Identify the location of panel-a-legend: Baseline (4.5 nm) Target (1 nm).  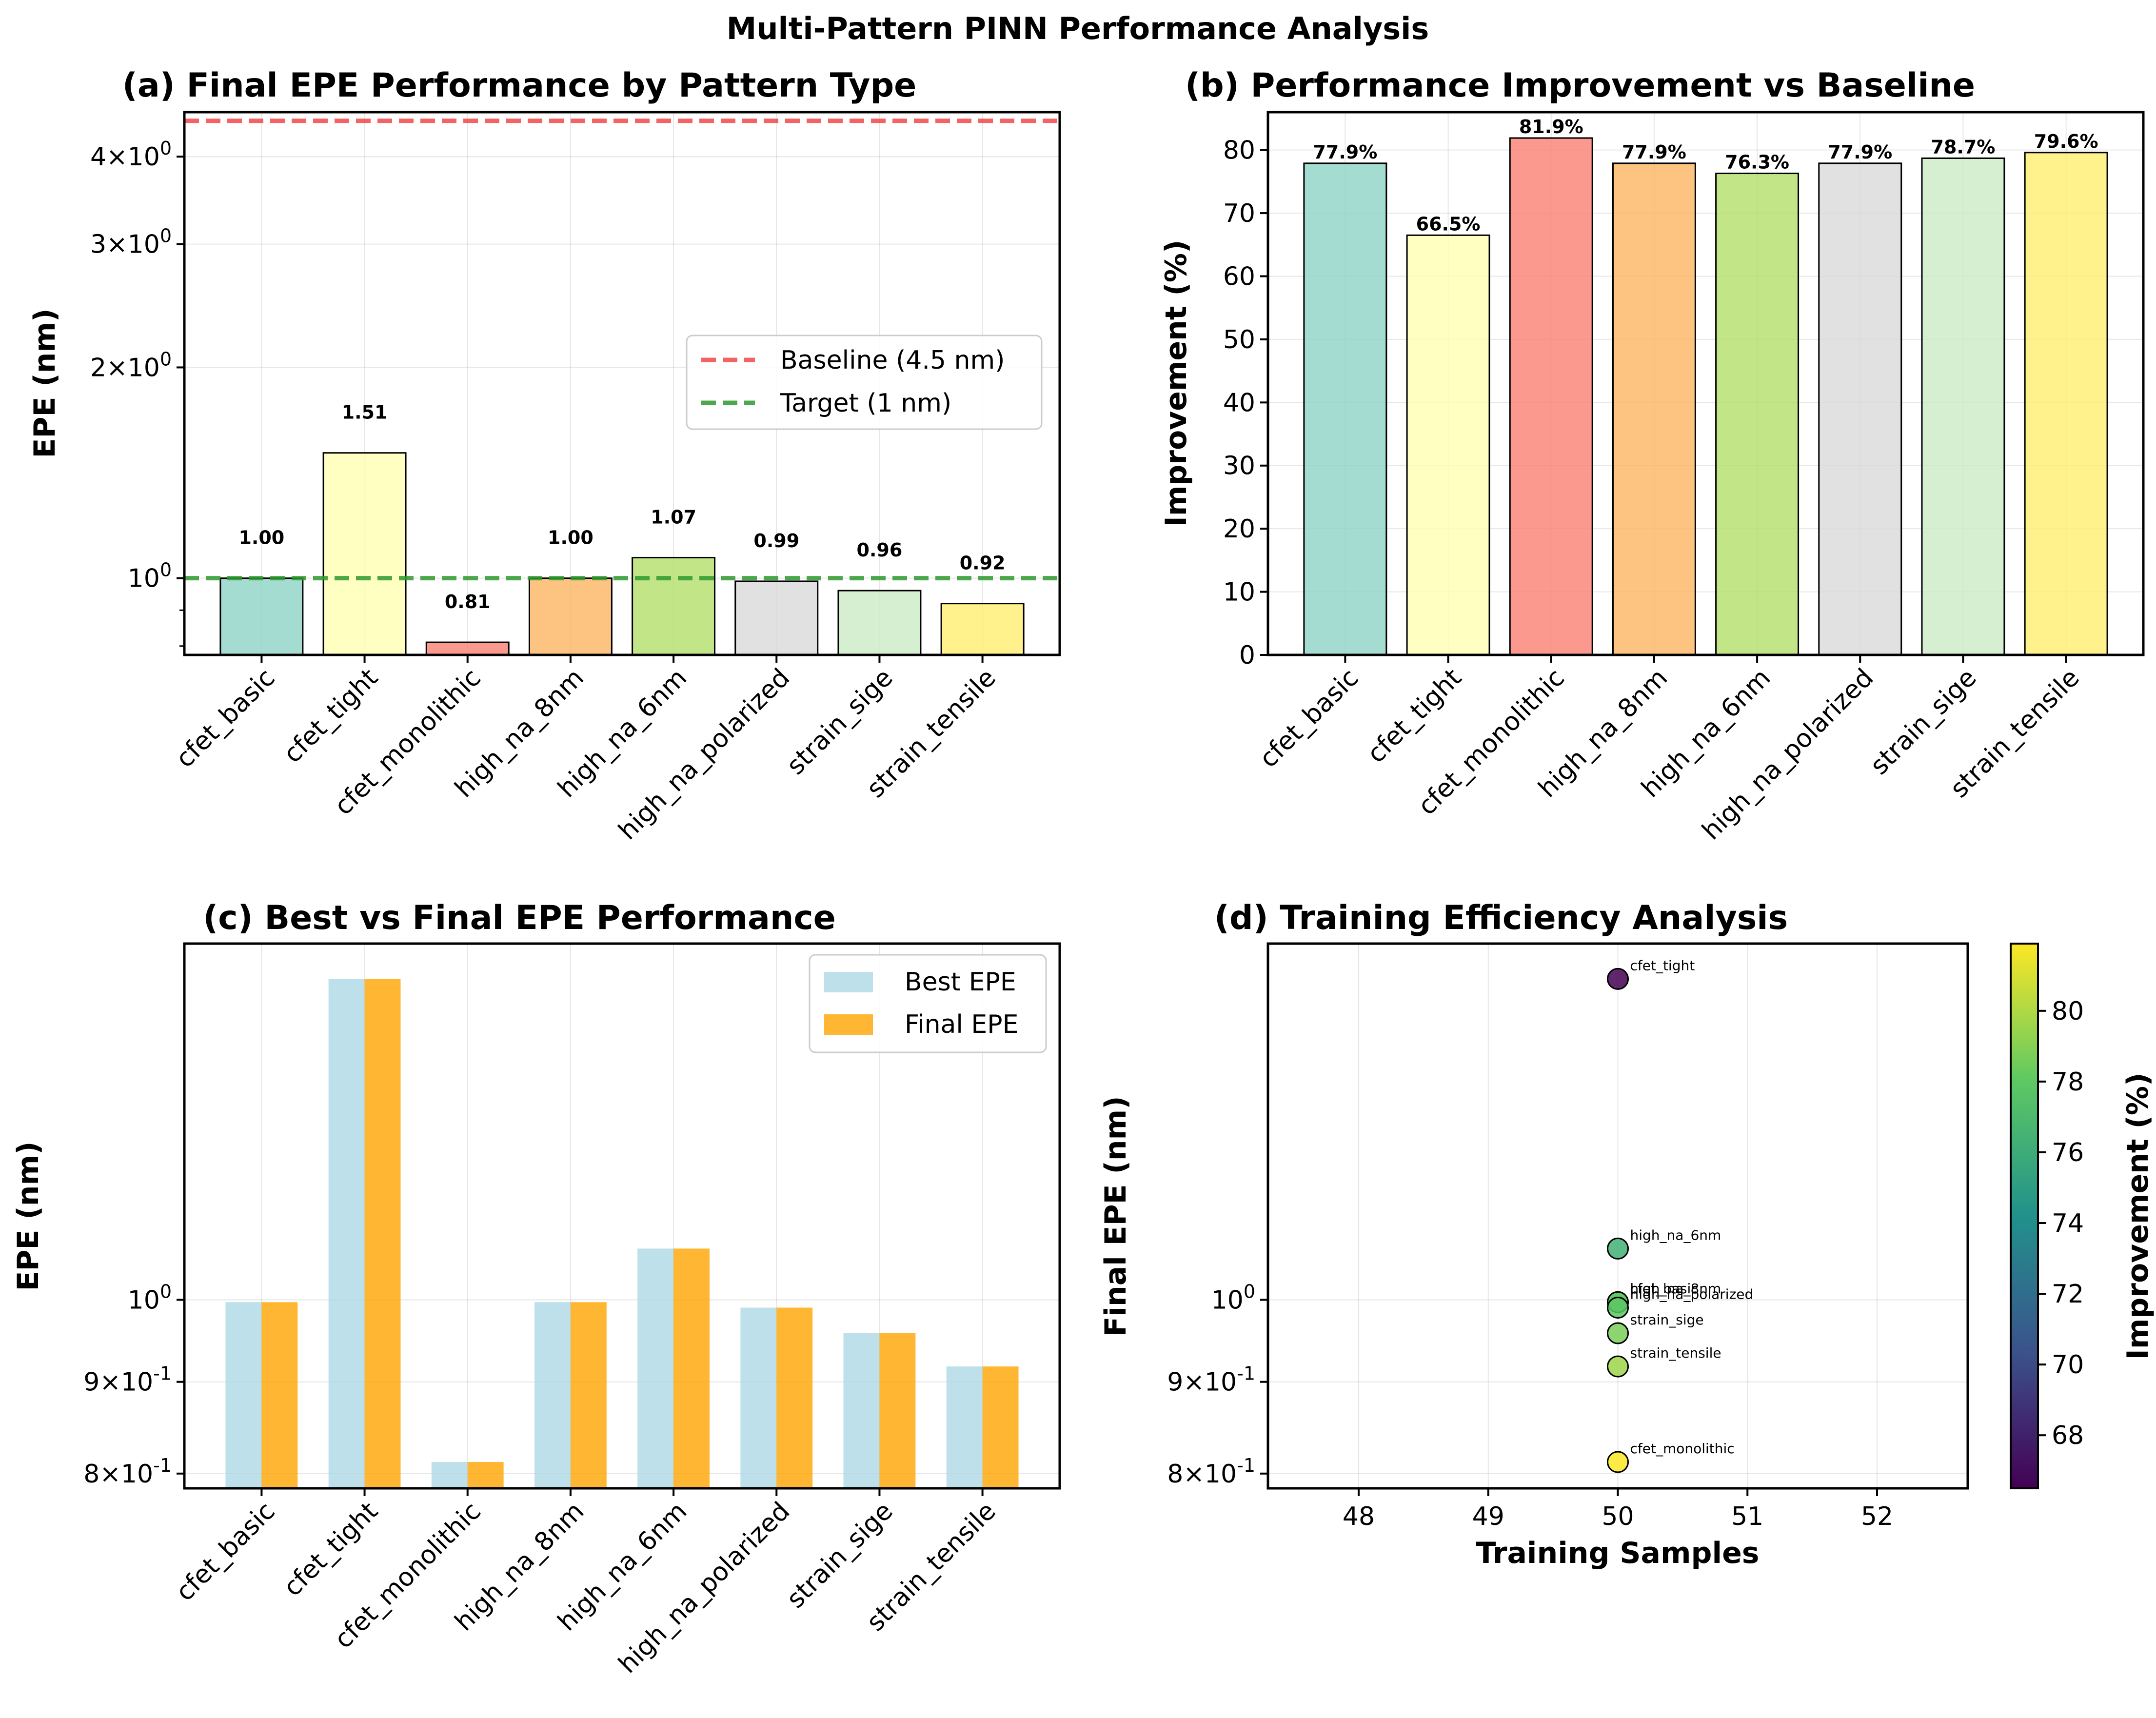
(865, 382).